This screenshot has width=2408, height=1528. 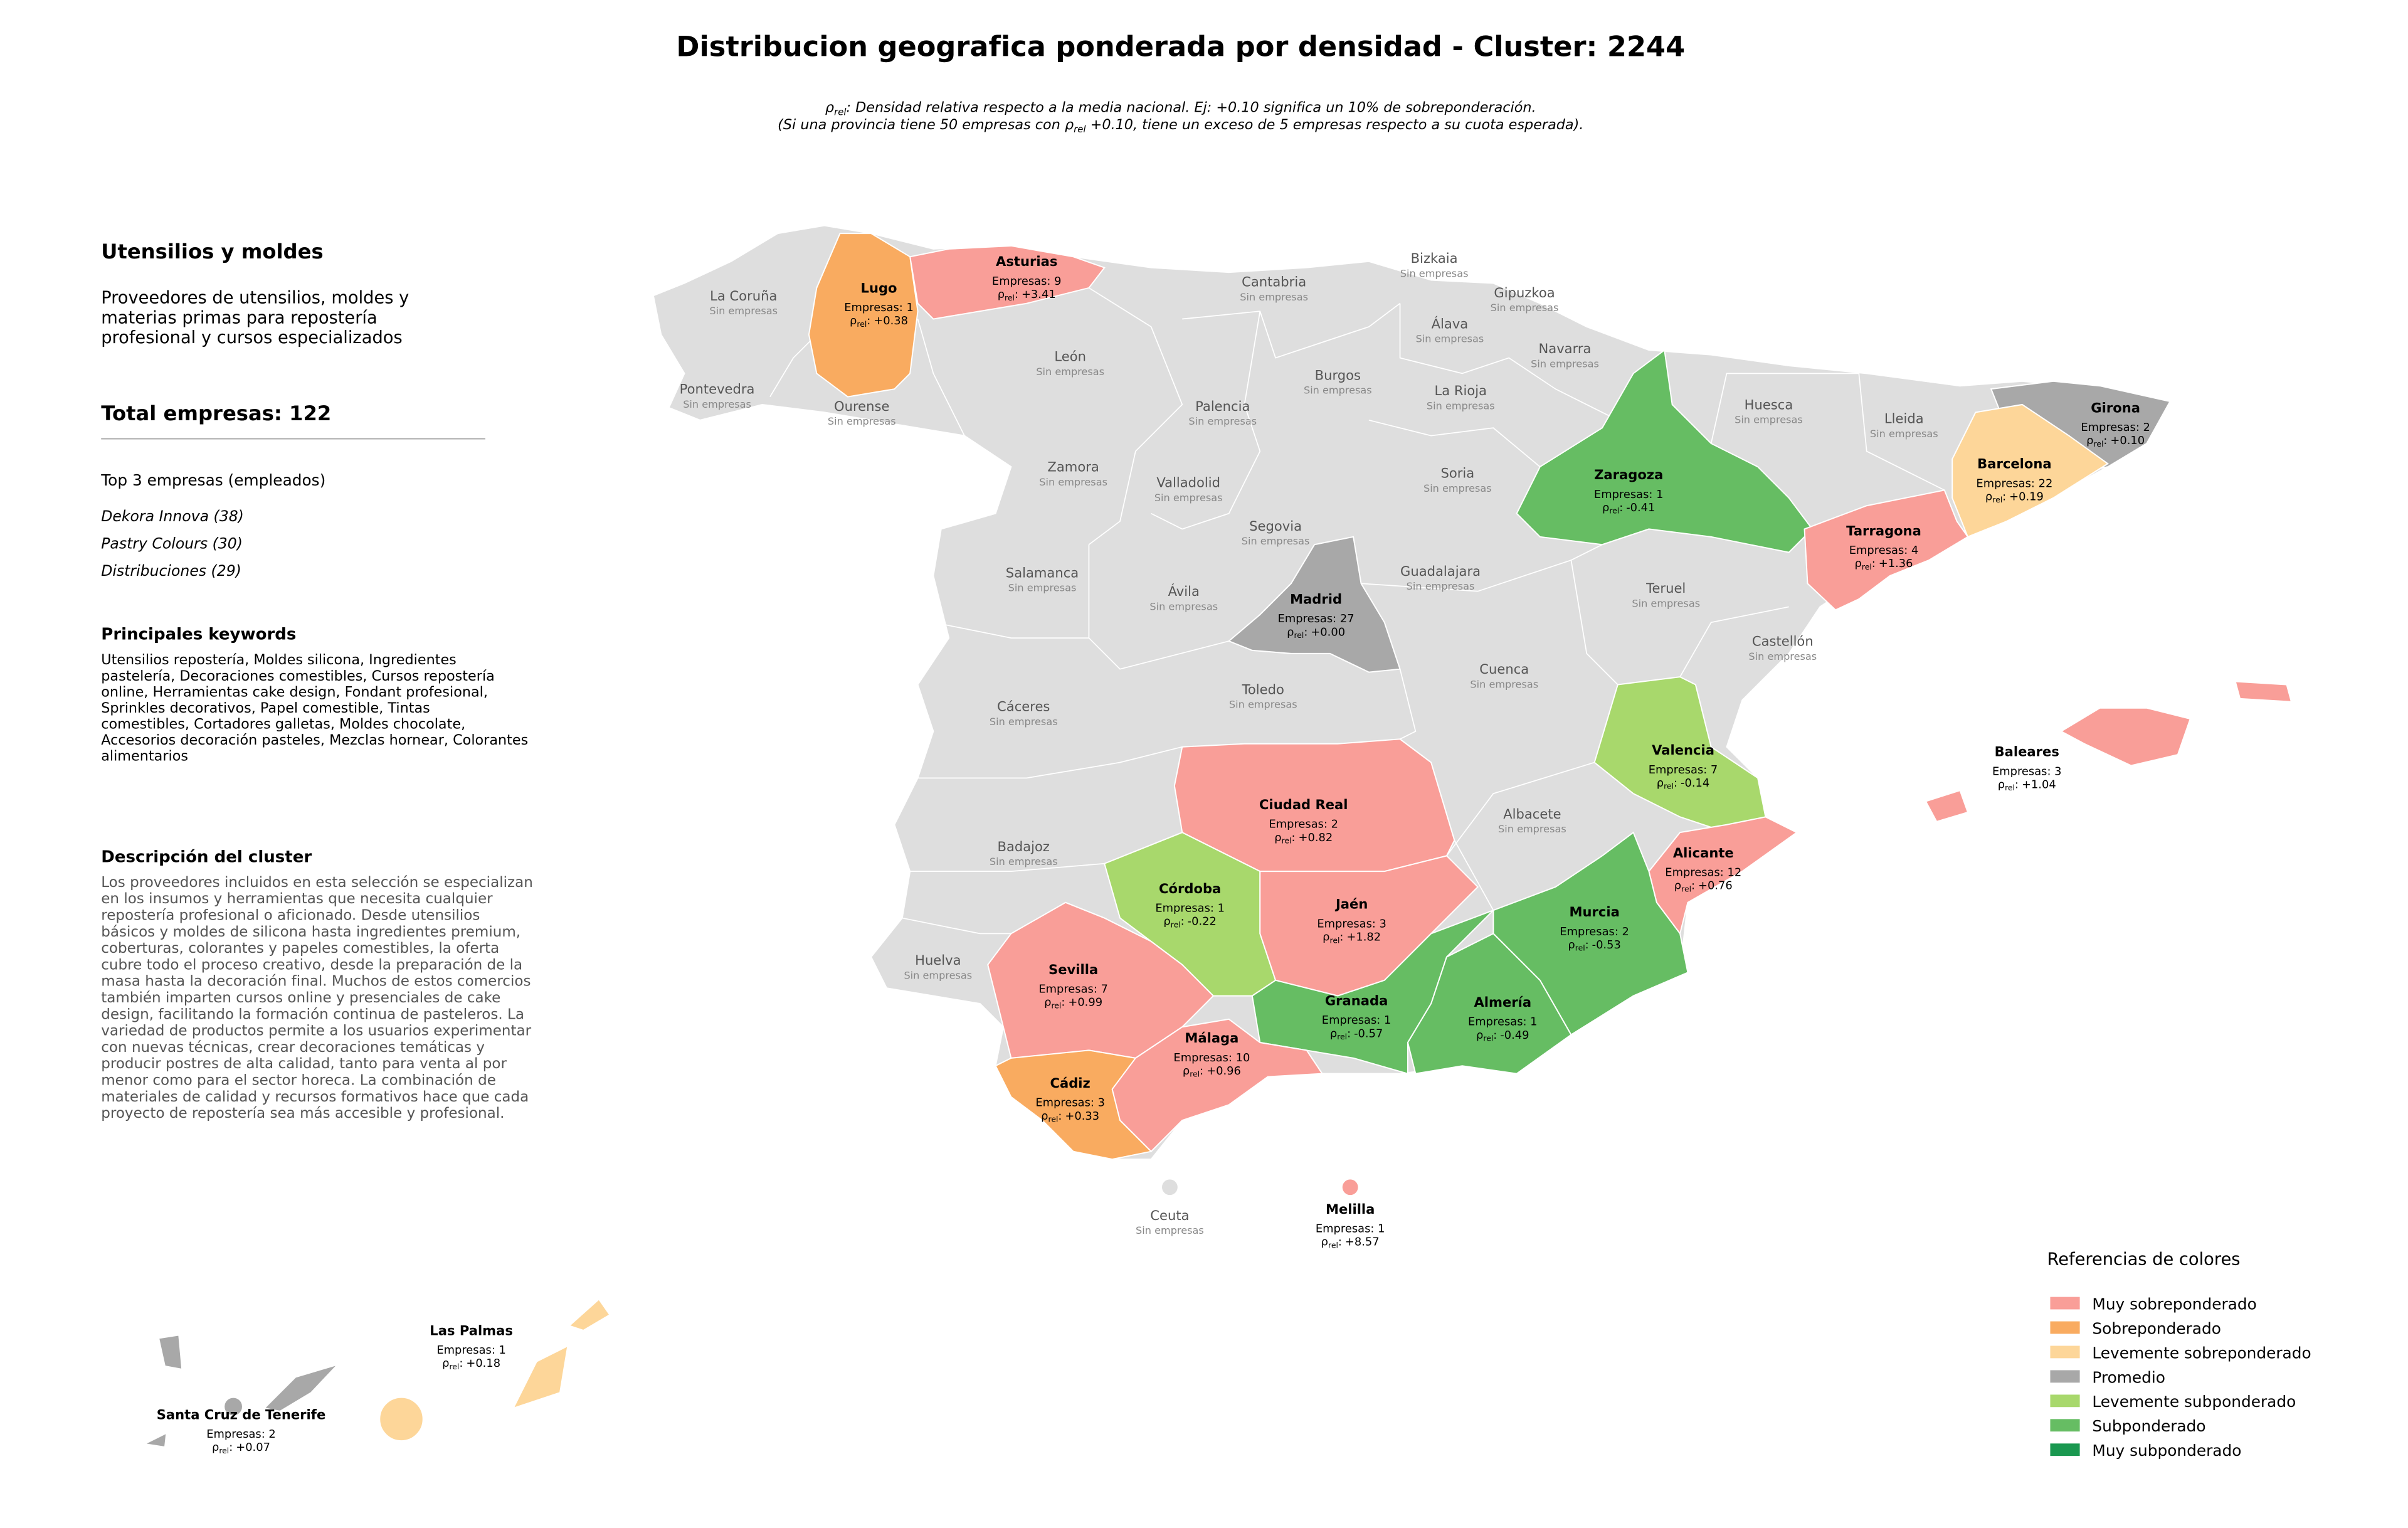 I want to click on province-label: La Rioja Sin empresas, so click(x=1461, y=397).